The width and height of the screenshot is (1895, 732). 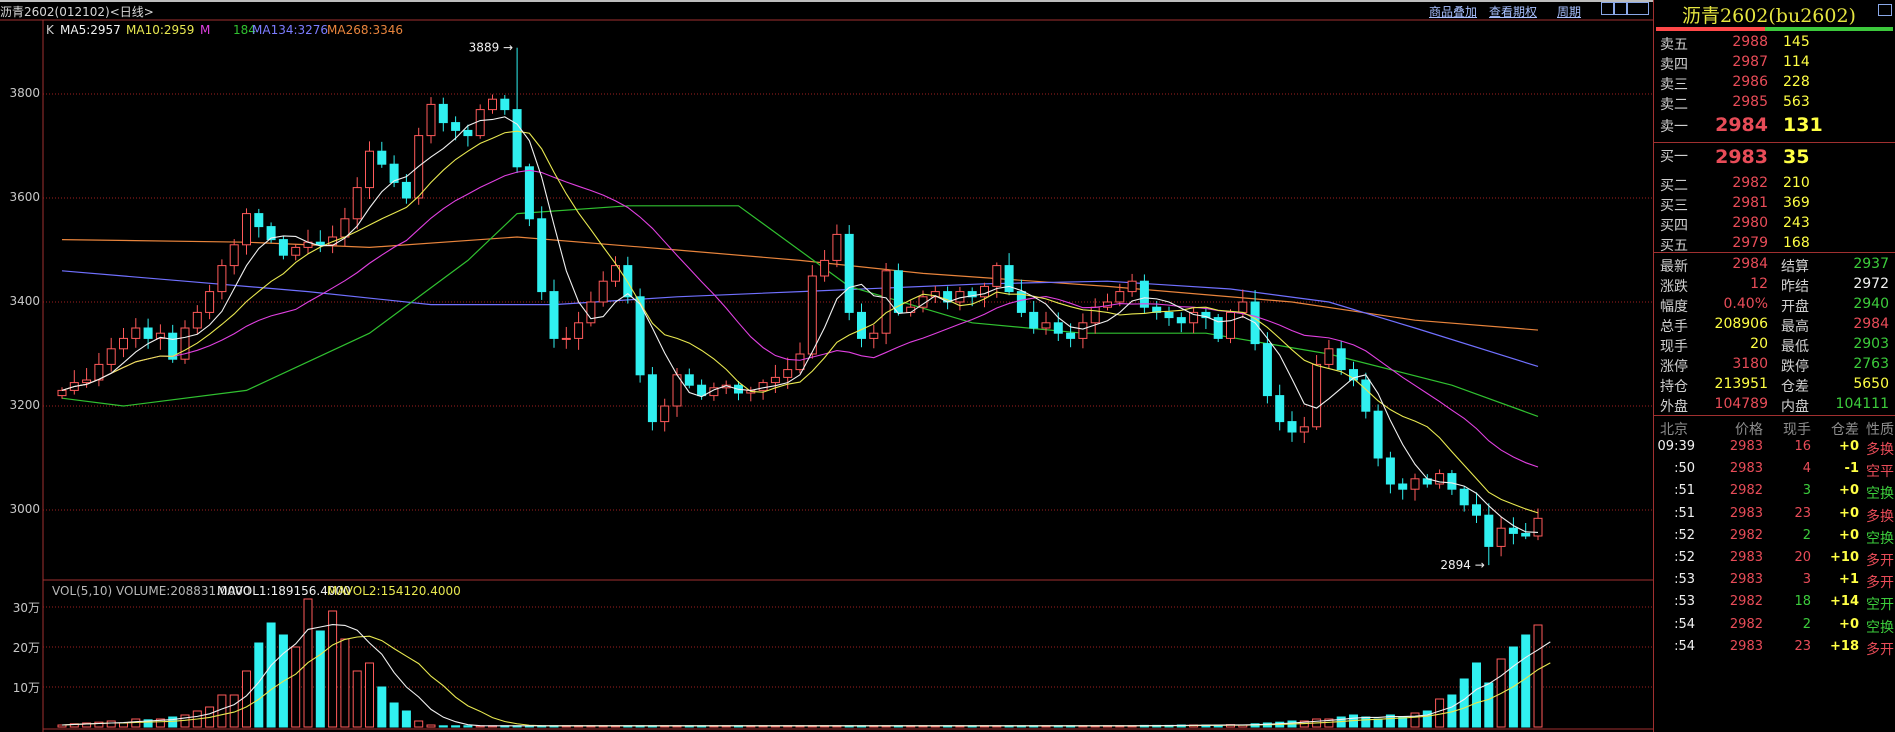 I want to click on maximize-icon, so click(x=1885, y=10).